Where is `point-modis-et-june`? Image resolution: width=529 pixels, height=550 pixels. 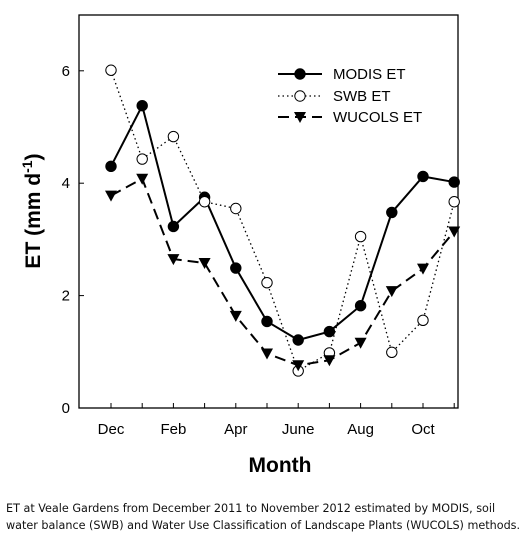
point-modis-et-june is located at coordinates (298, 340).